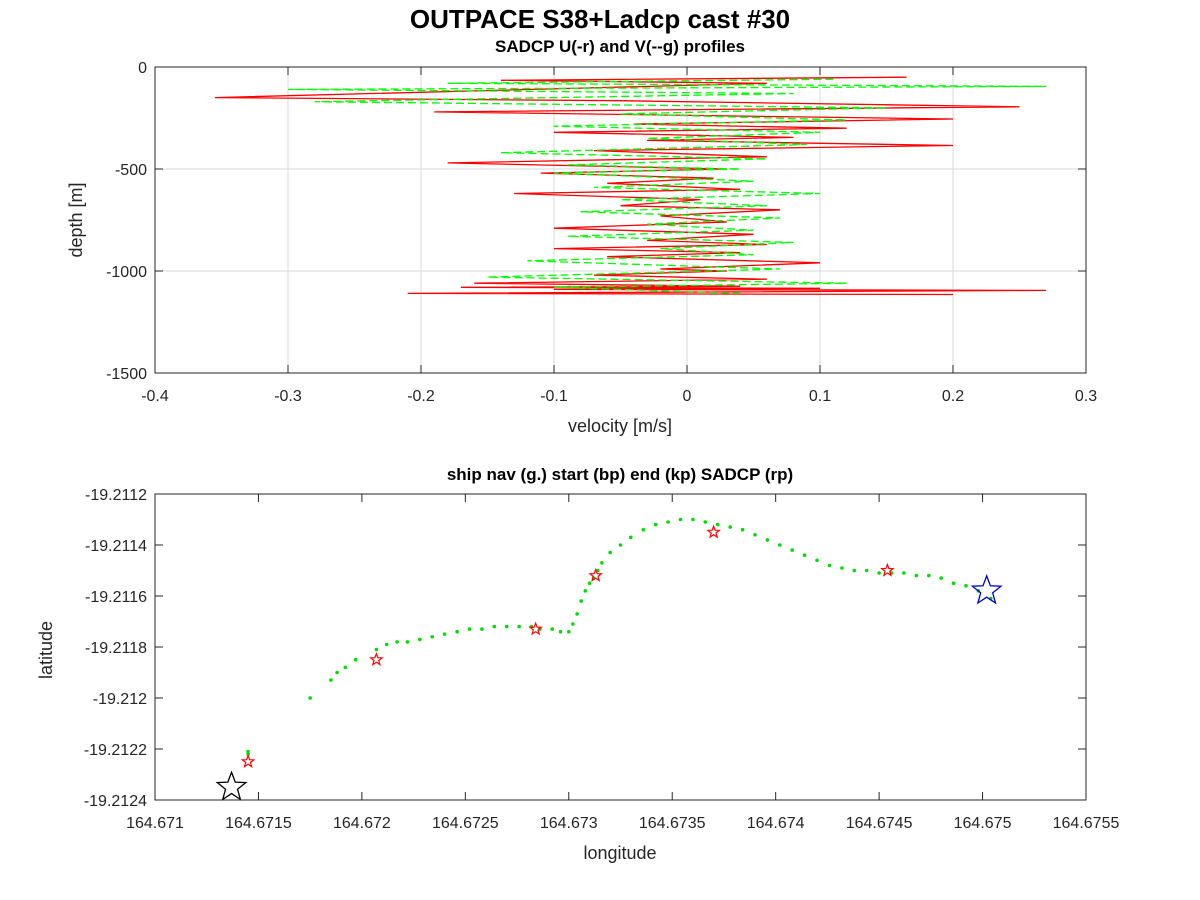 This screenshot has height=900, width=1200. What do you see at coordinates (465, 823) in the screenshot?
I see `nav-x-tick-label: 164.6725` at bounding box center [465, 823].